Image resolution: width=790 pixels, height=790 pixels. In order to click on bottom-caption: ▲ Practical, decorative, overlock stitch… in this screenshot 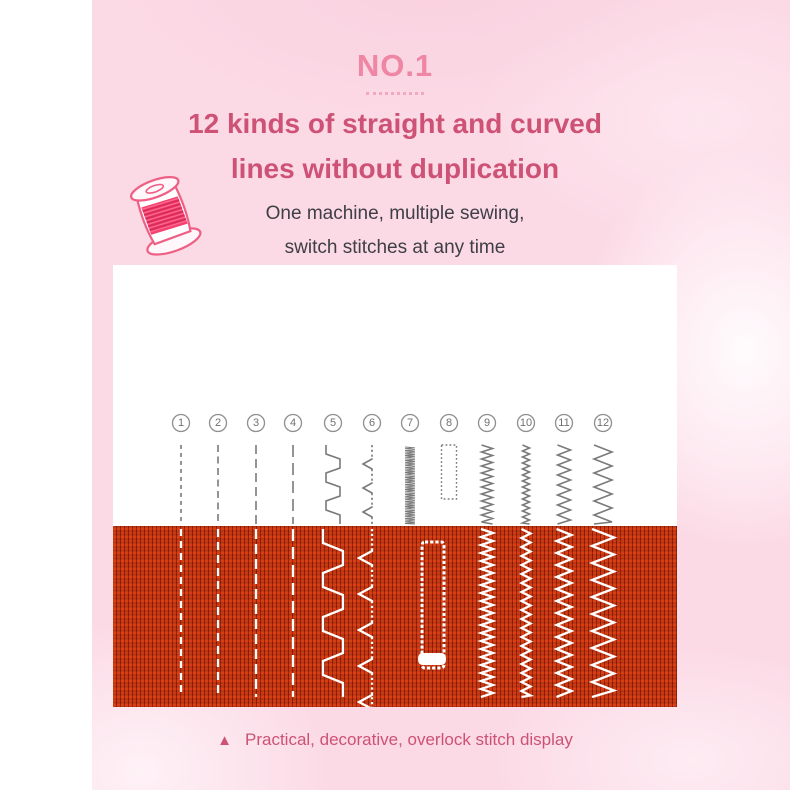, I will do `click(395, 740)`.